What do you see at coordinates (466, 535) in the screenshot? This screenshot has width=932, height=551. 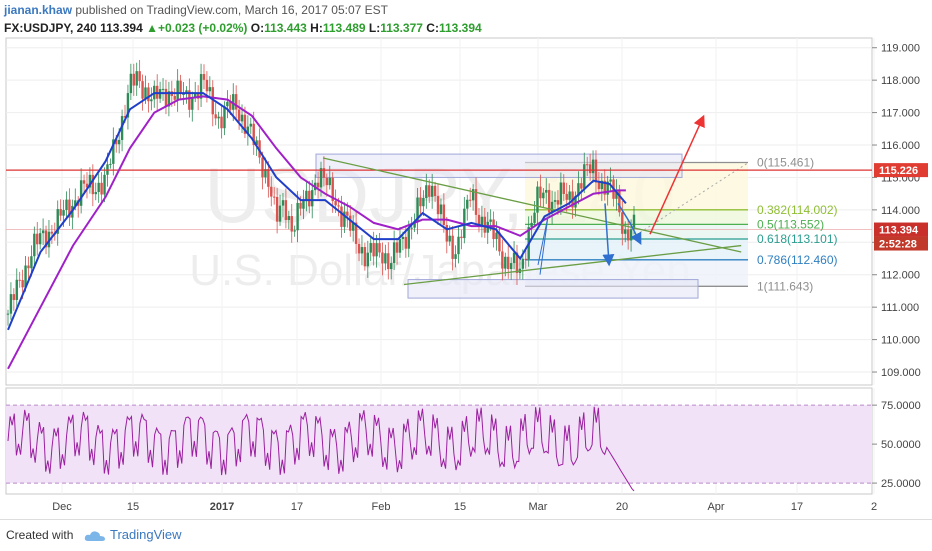 I see `footer-bar: Created with TradingView` at bounding box center [466, 535].